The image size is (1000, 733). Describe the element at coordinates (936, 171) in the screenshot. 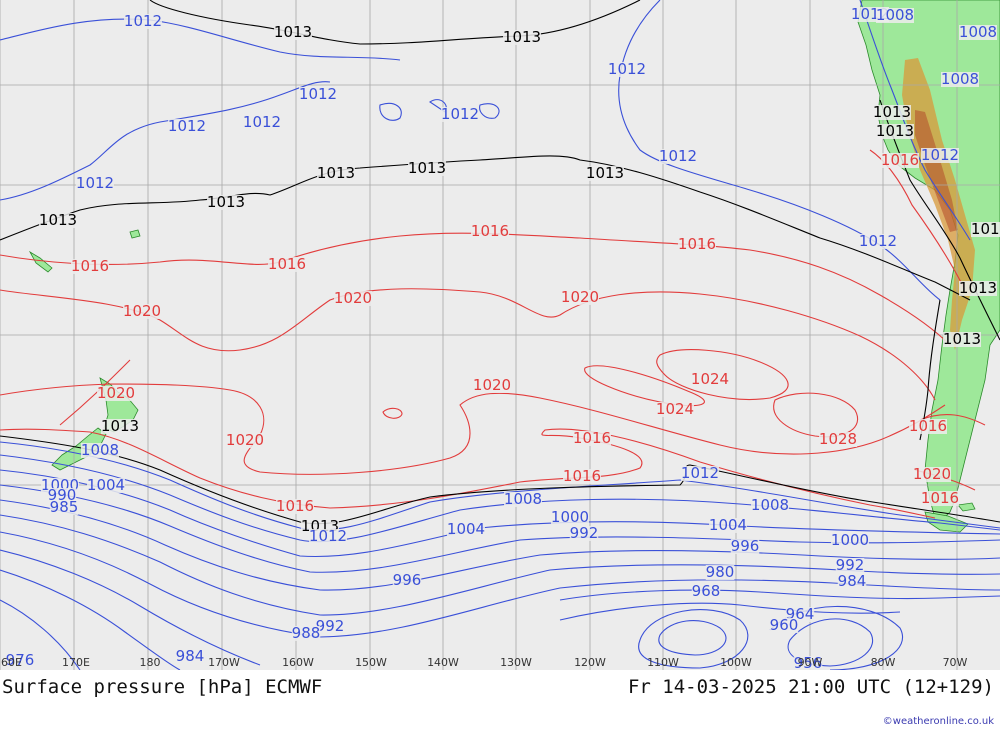

I see `andes-highlands` at that location.